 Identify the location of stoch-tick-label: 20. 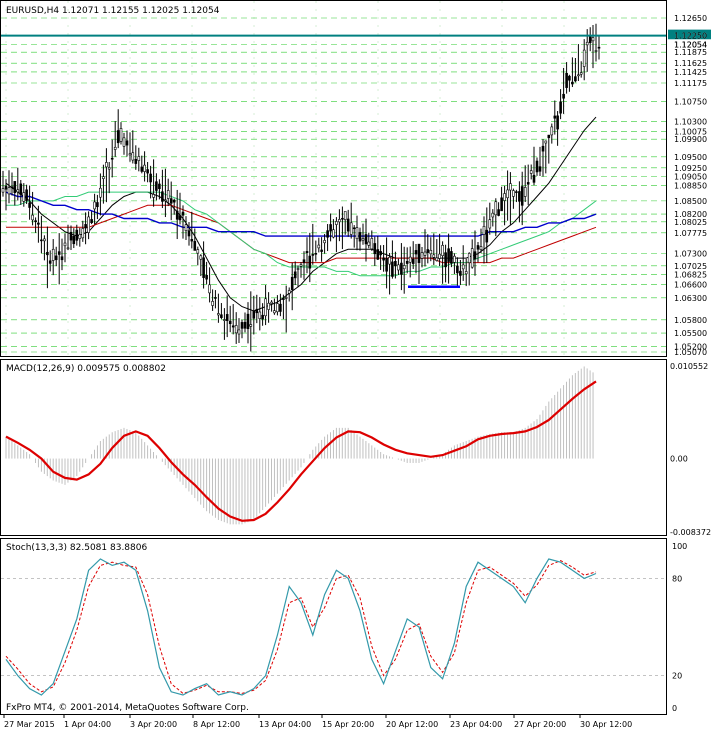
(677, 676).